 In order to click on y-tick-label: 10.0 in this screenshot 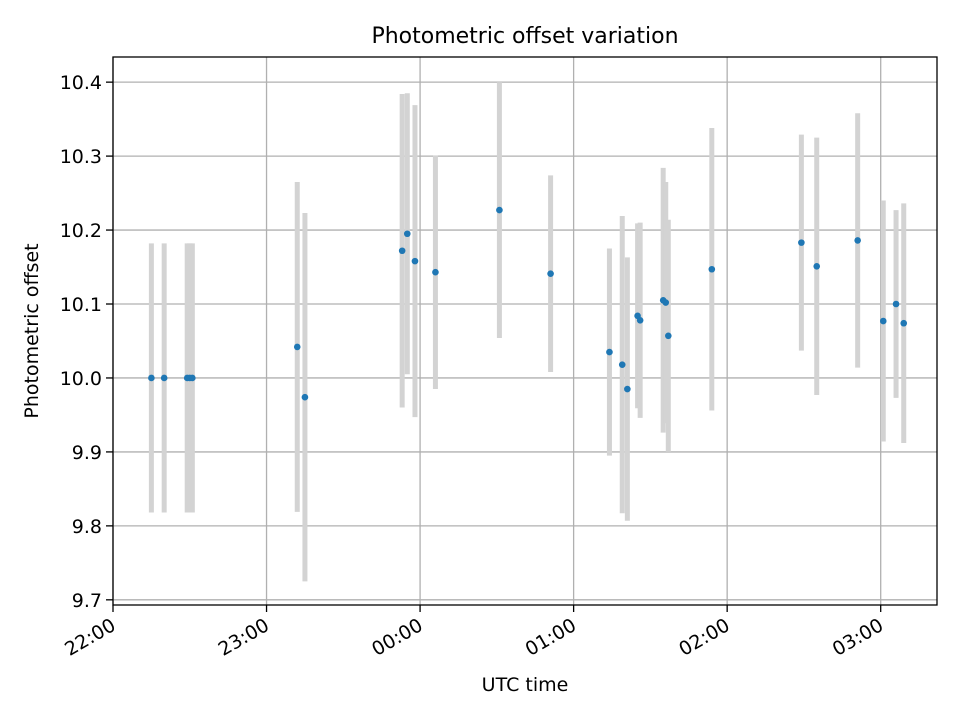, I will do `click(81, 379)`.